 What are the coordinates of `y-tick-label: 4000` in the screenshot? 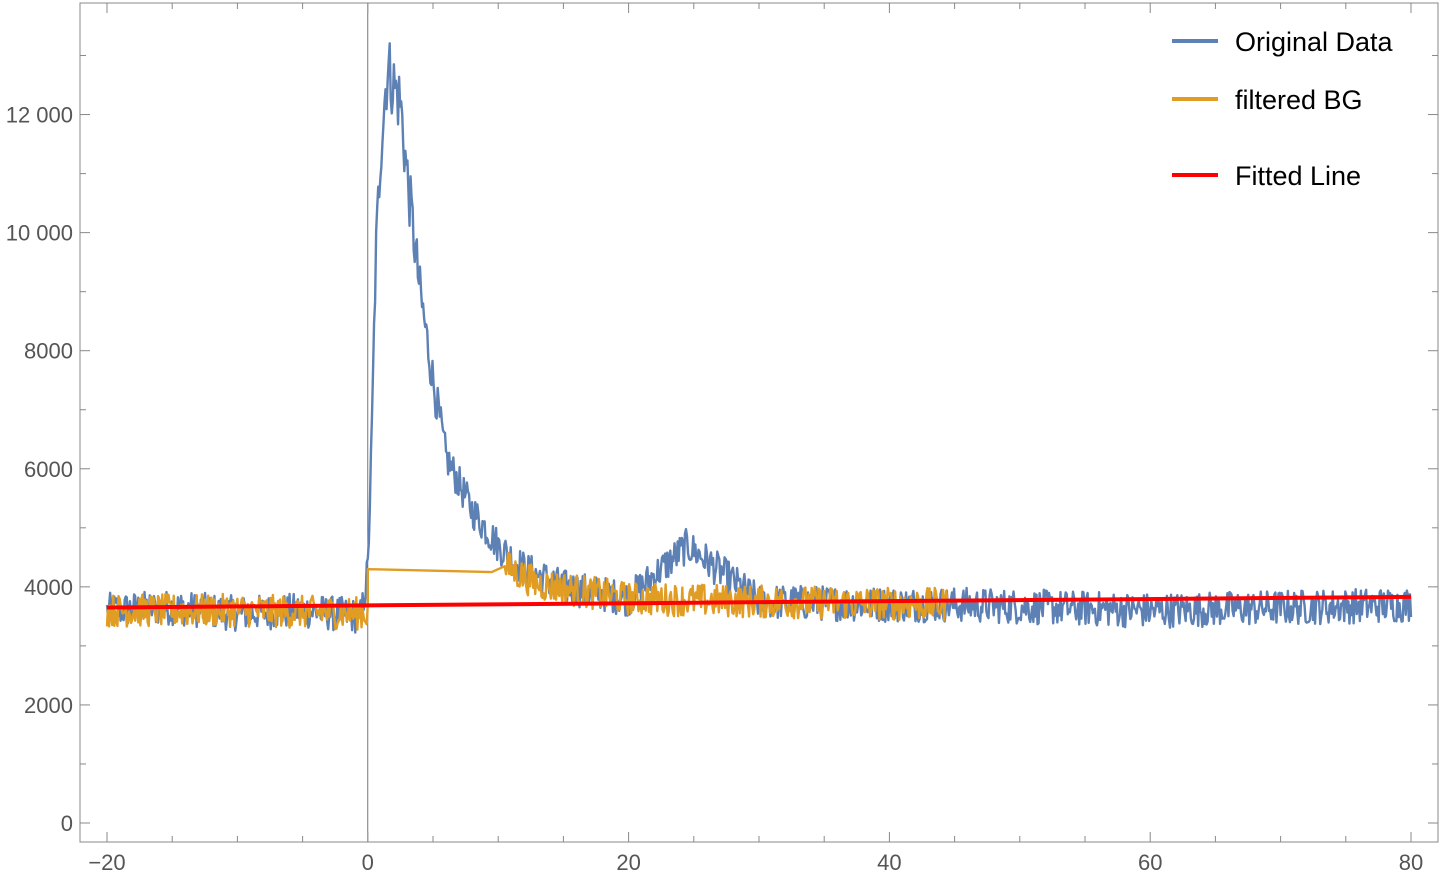 It's located at (48, 587).